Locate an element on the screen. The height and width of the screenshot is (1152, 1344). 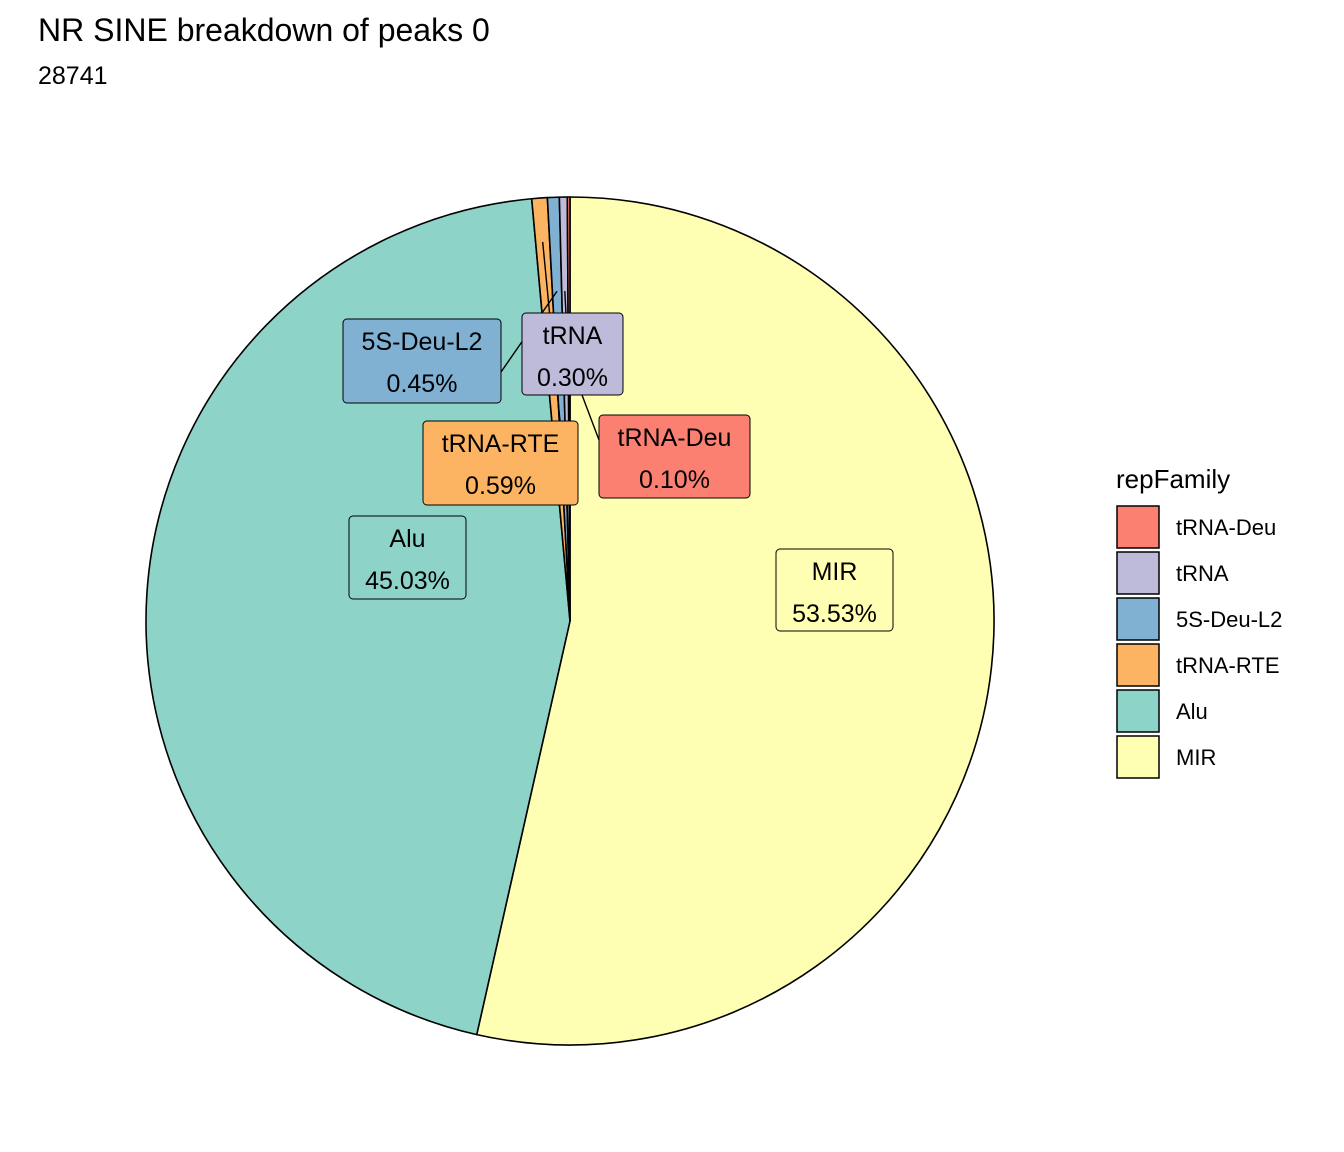
legend: tRNA-Deu tRNA 5S-Deu-L2 tRNA-RTE Alu MIR is located at coordinates (1199, 642).